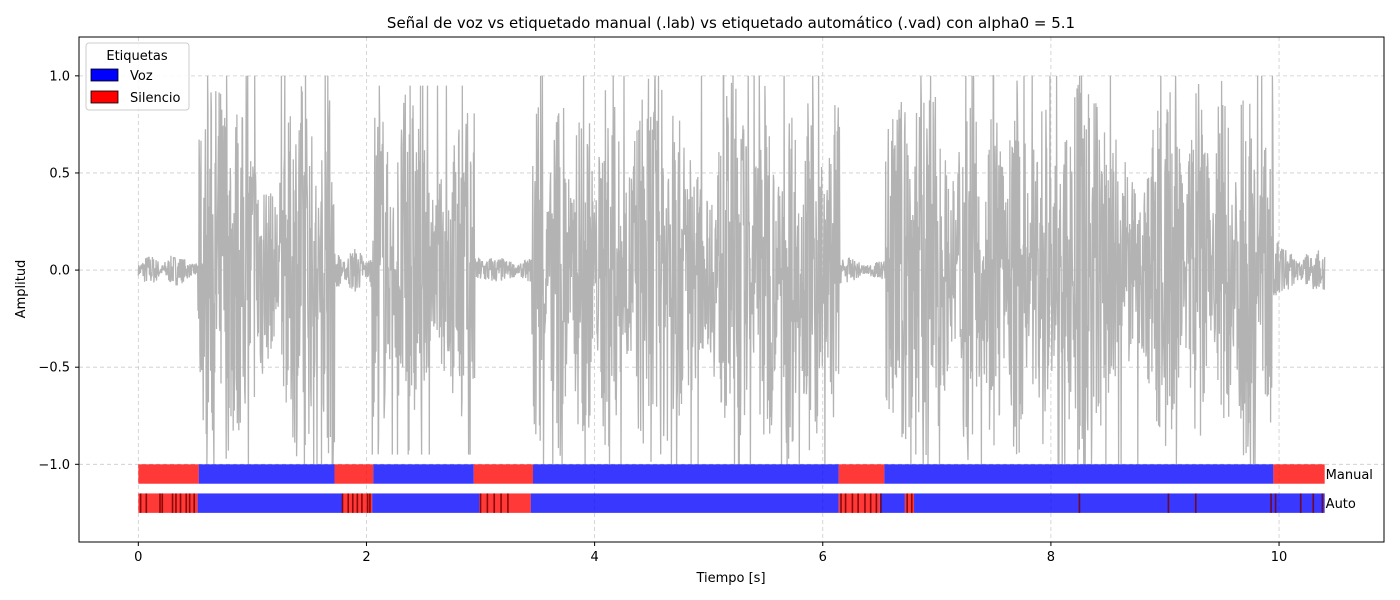 Image resolution: width=1400 pixels, height=600 pixels. What do you see at coordinates (1051, 557) in the screenshot?
I see `x-tick-label: 8` at bounding box center [1051, 557].